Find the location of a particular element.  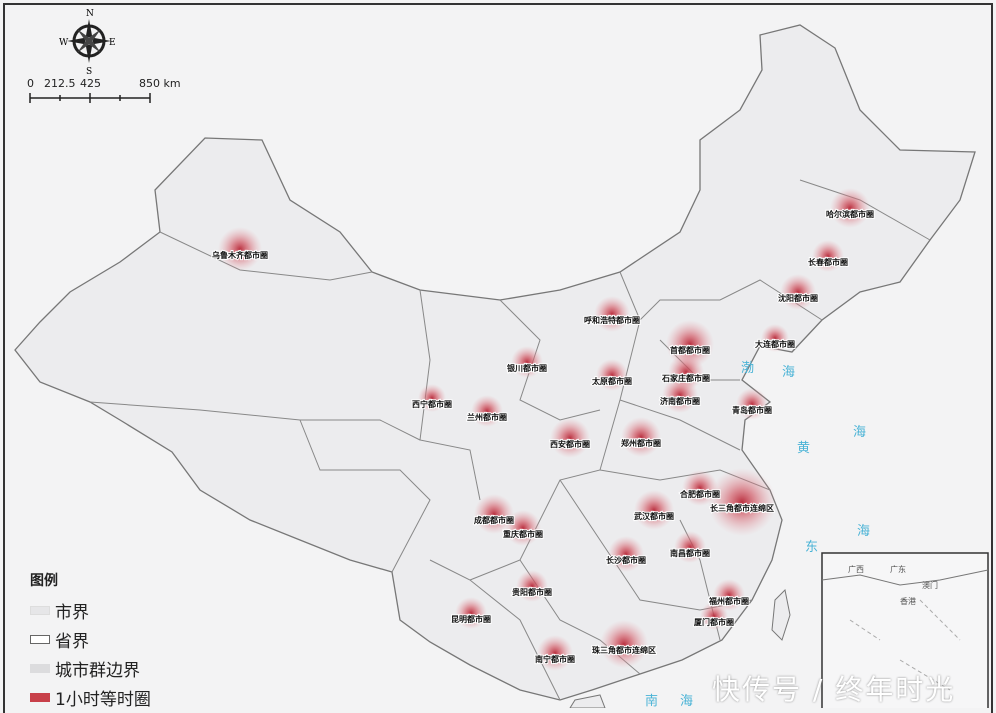

sea-label: 渤 is located at coordinates (747, 368).